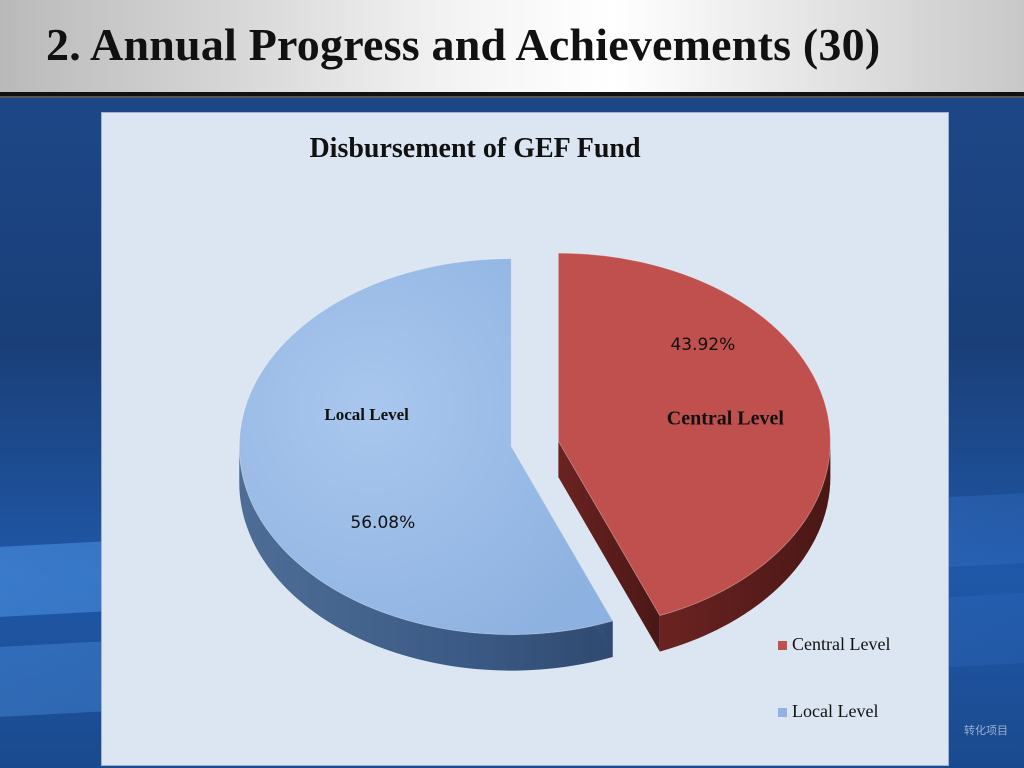 This screenshot has height=768, width=1024. Describe the element at coordinates (835, 711) in the screenshot. I see `legend-label-local: Local Level` at that location.